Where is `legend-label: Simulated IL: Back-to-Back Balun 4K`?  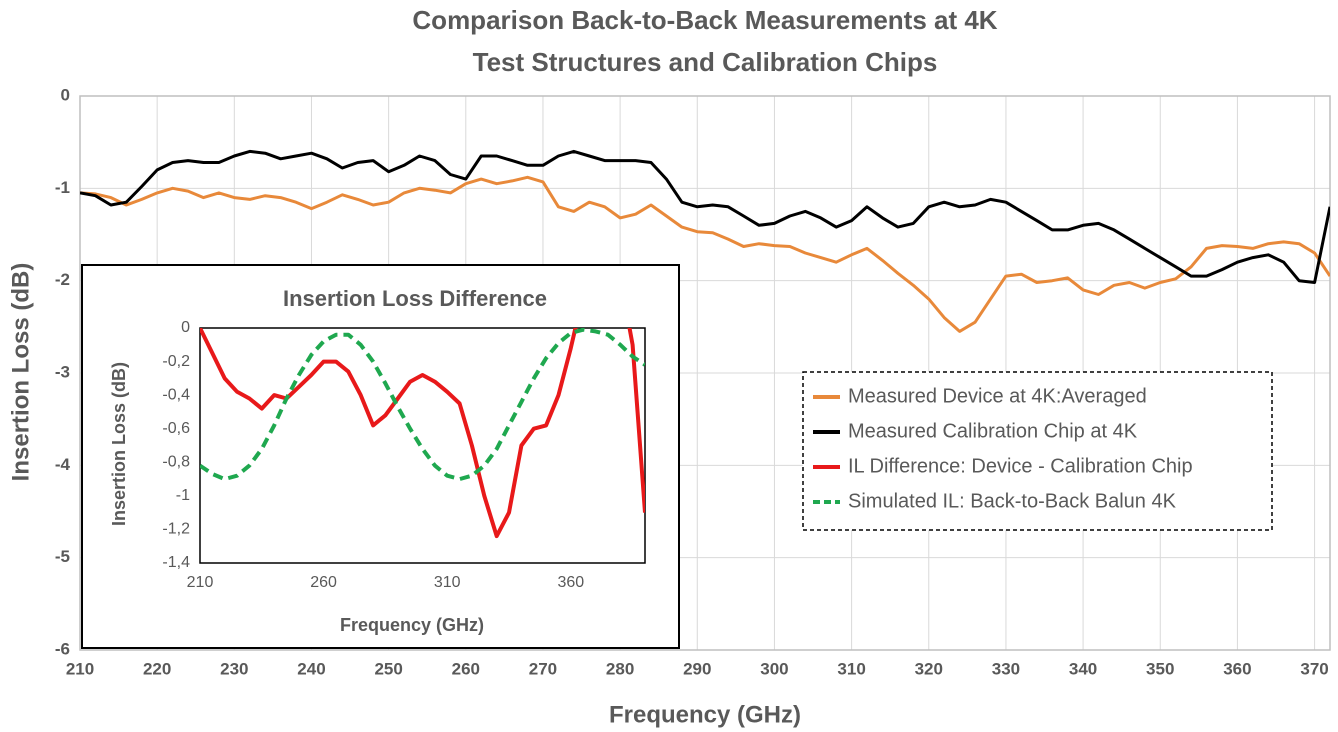
legend-label: Simulated IL: Back-to-Back Balun 4K is located at coordinates (1012, 501).